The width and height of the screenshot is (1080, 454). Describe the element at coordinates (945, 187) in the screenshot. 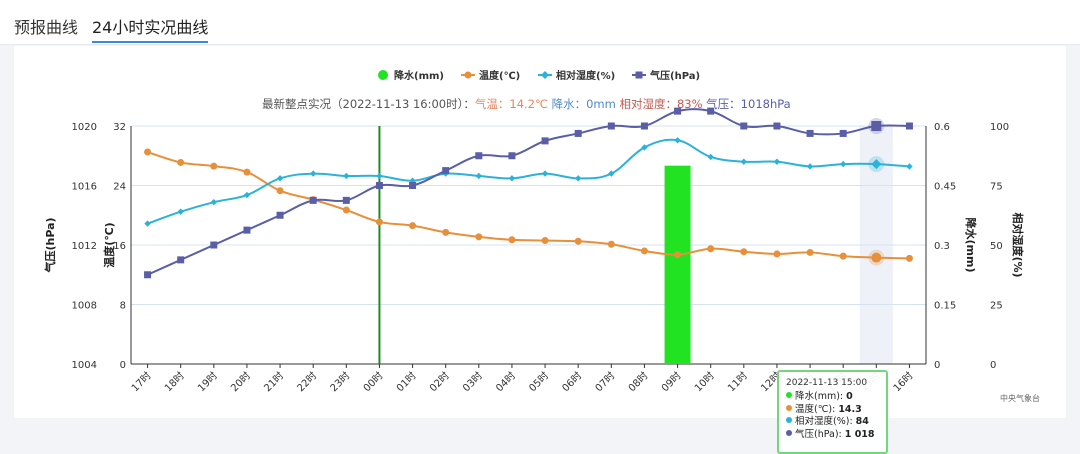

I see `precipitation-tick-label: 0.45` at that location.